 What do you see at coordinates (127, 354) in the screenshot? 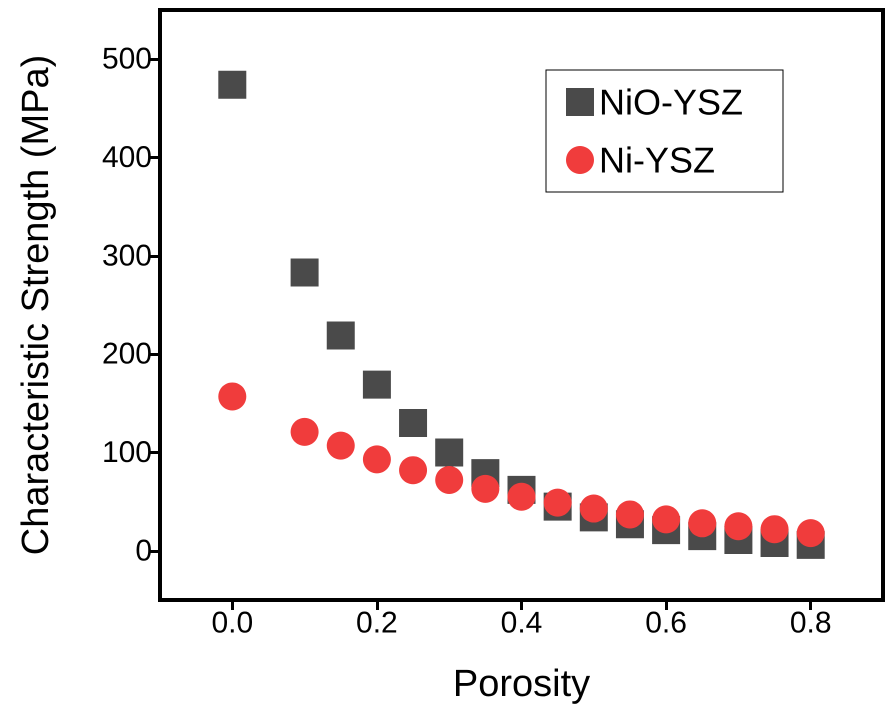
I see `y-tick-label: 200` at bounding box center [127, 354].